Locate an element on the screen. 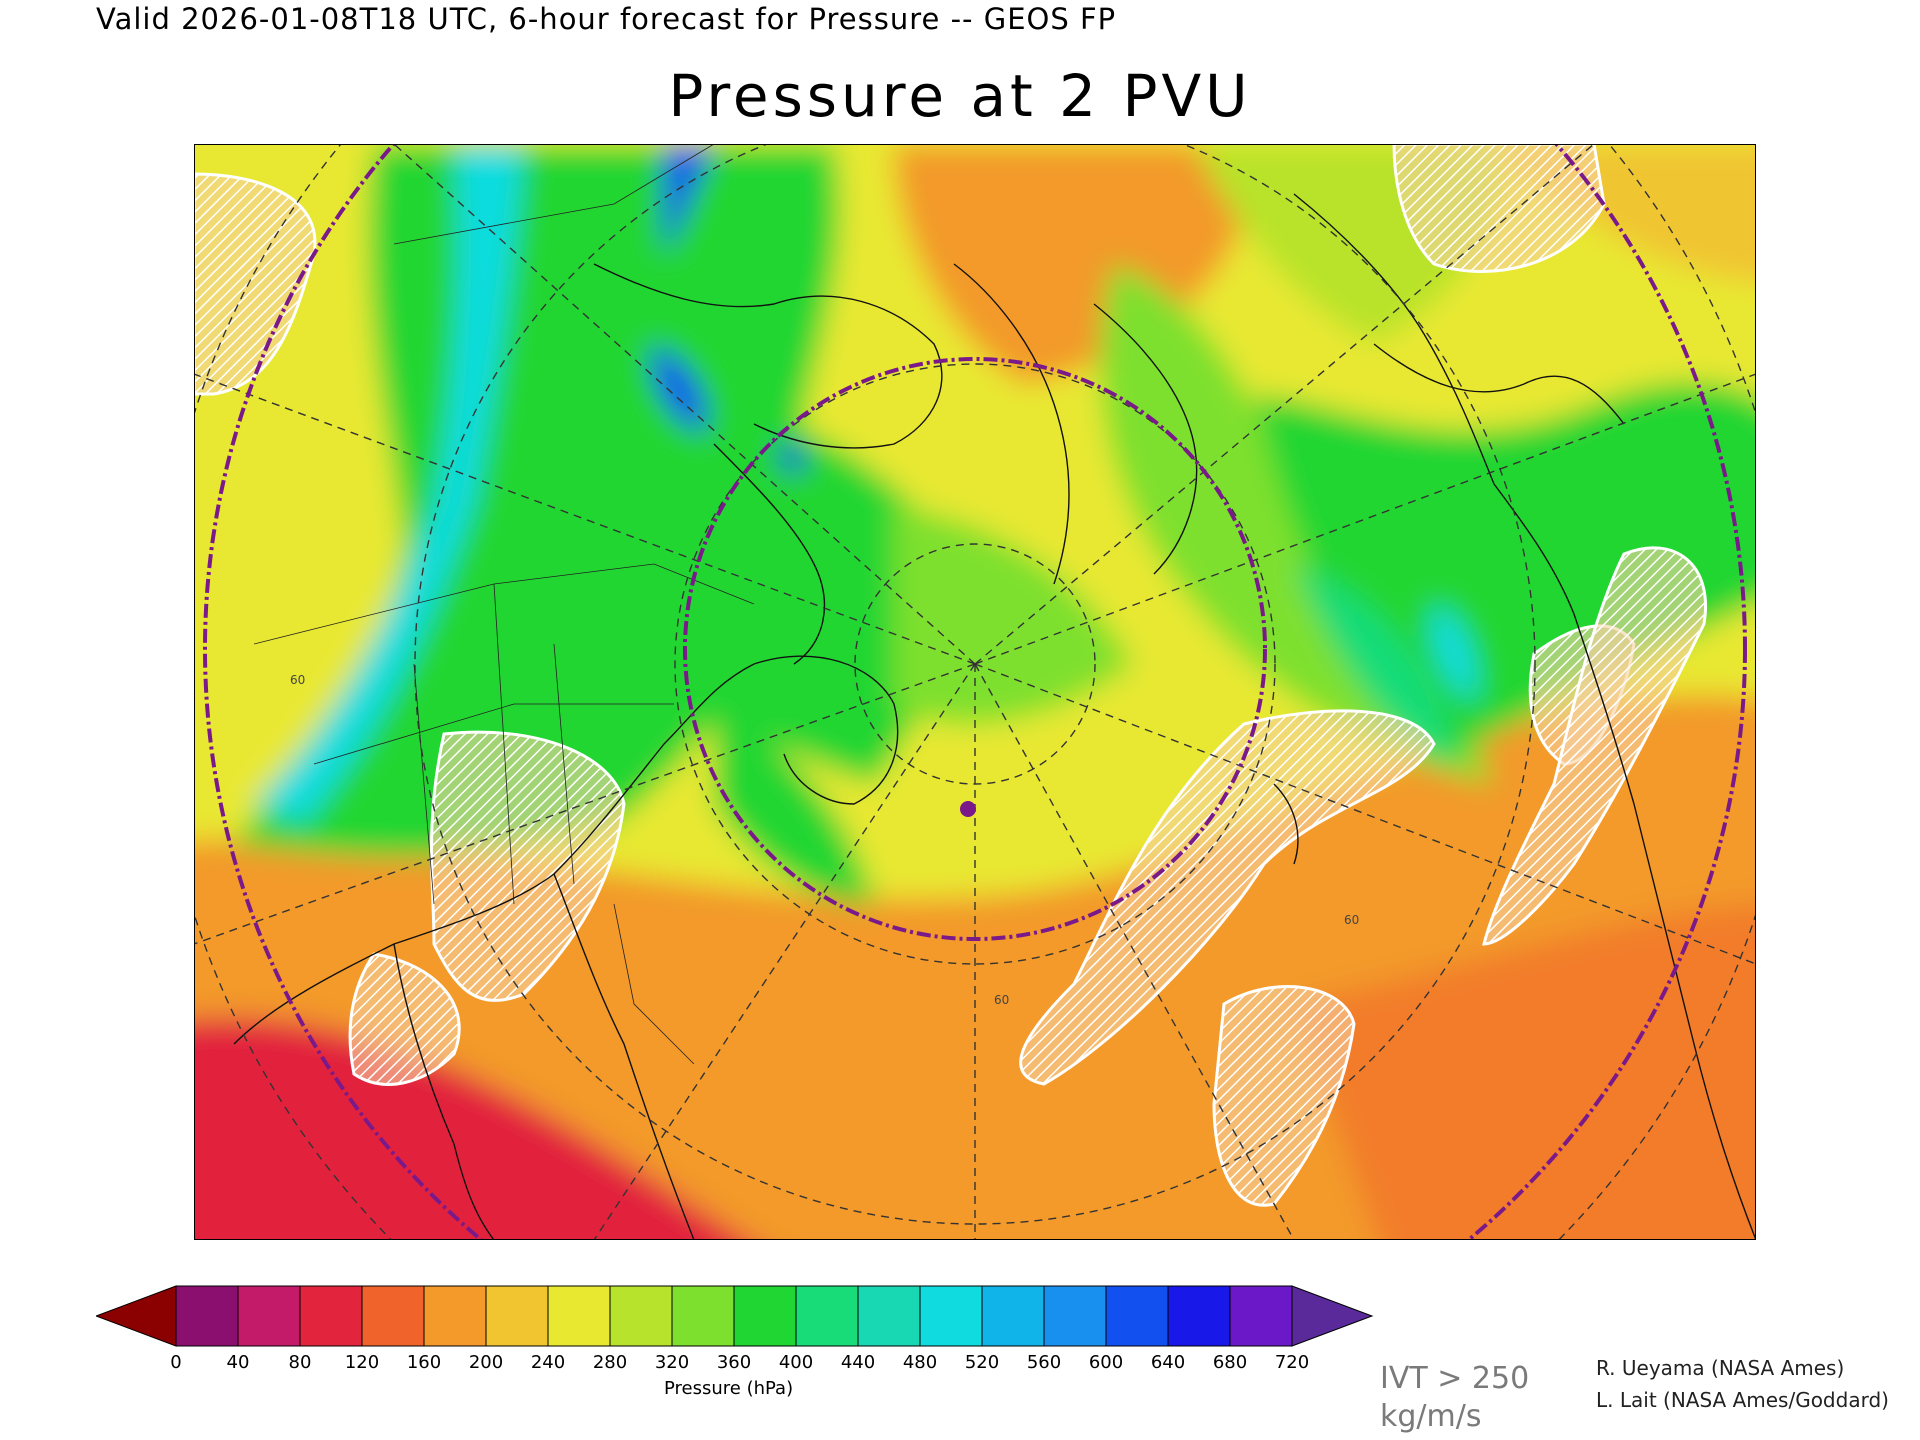  colorbar-tick-label: 40 is located at coordinates (238, 1362).